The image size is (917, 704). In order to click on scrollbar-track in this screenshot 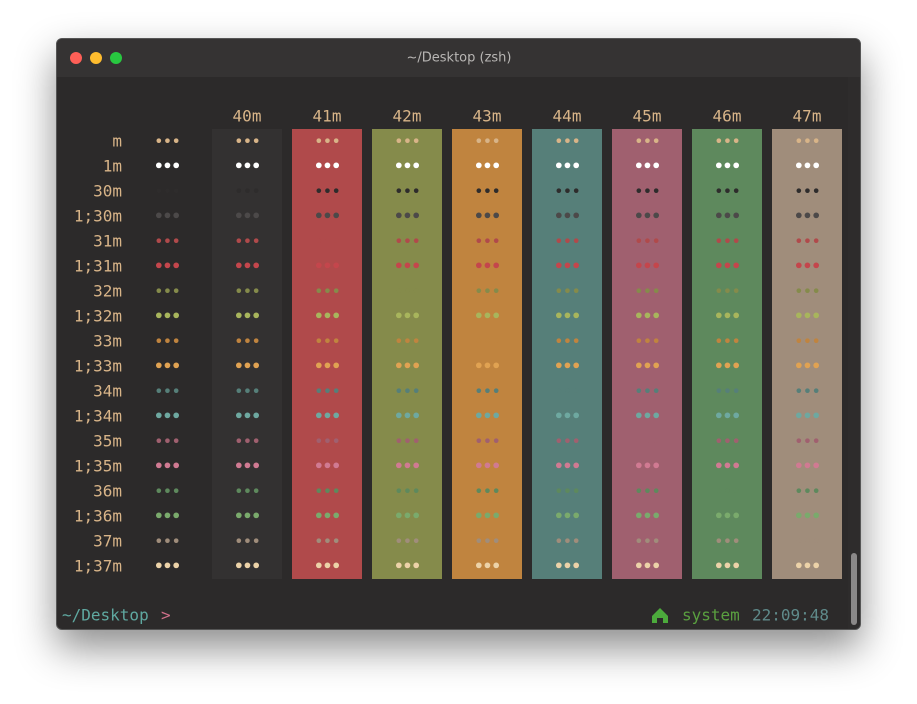, I will do `click(854, 353)`.